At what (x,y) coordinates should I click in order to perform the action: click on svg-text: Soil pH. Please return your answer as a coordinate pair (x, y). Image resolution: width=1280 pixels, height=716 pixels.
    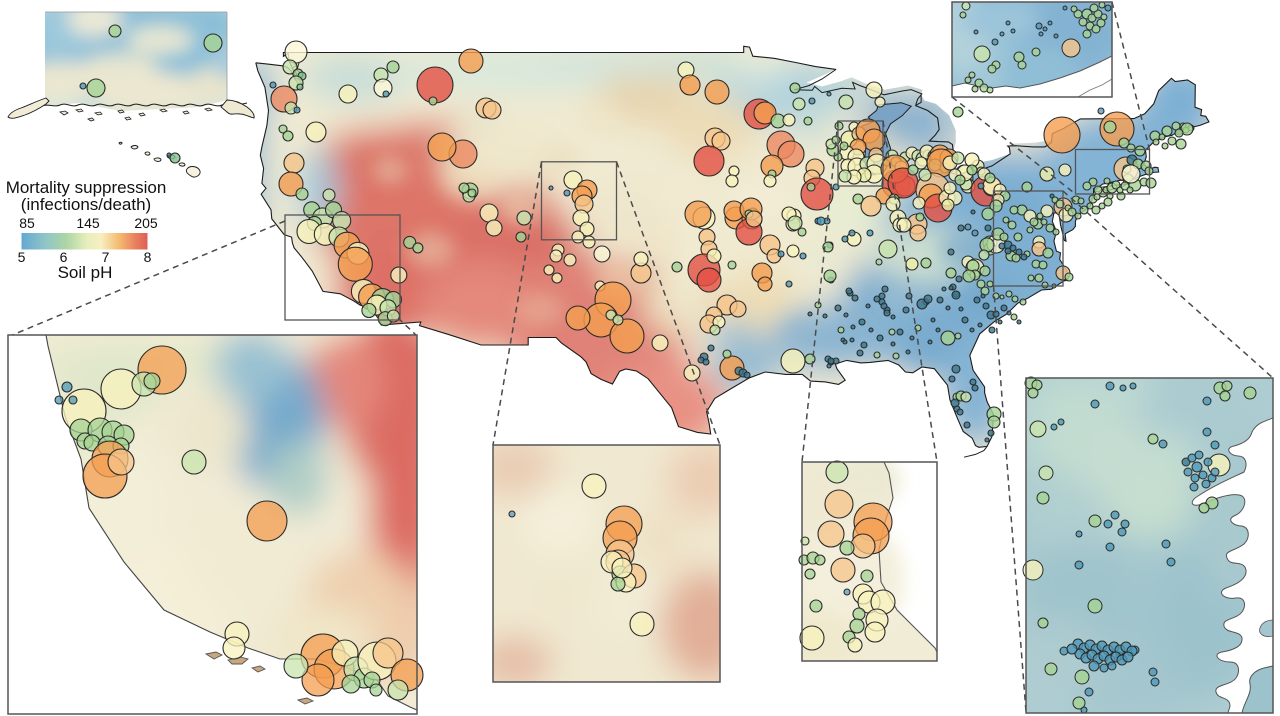
    Looking at the image, I should click on (85, 272).